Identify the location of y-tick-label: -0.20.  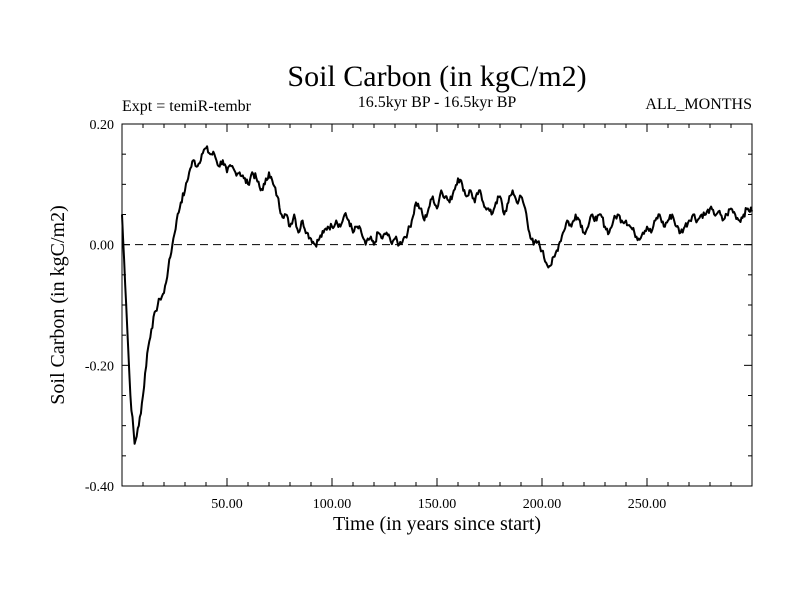
(99, 366).